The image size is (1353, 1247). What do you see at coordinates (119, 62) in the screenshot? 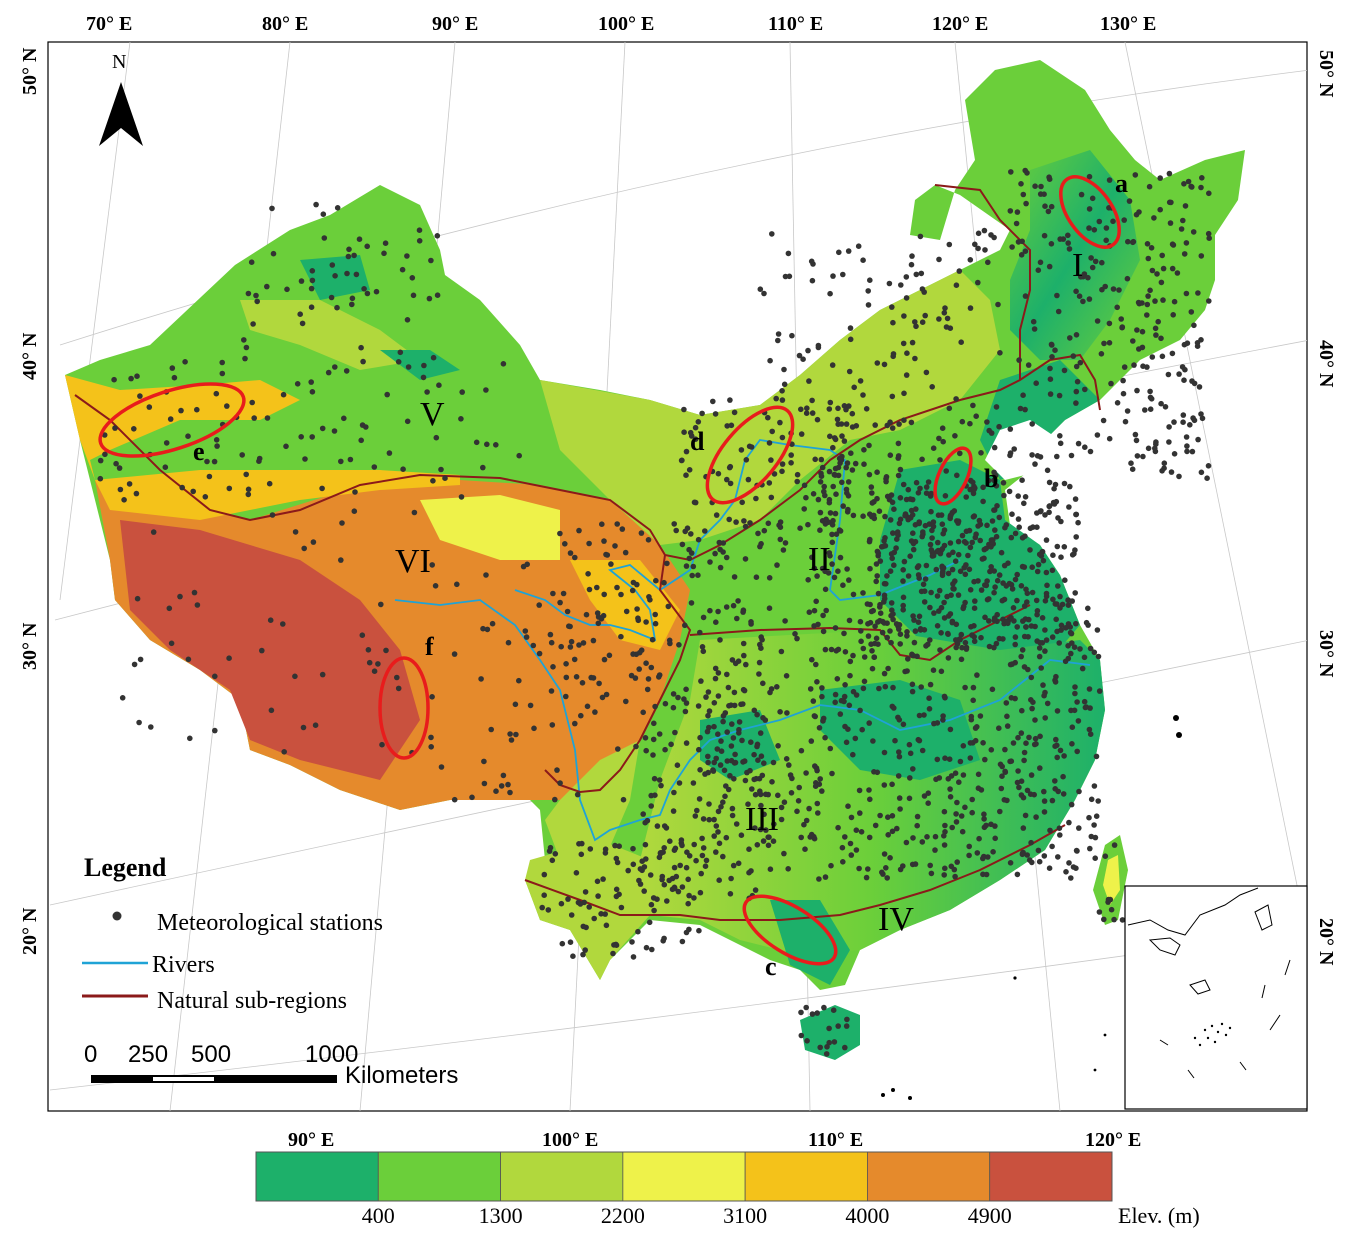
I see `north-arrow-label: N` at bounding box center [119, 62].